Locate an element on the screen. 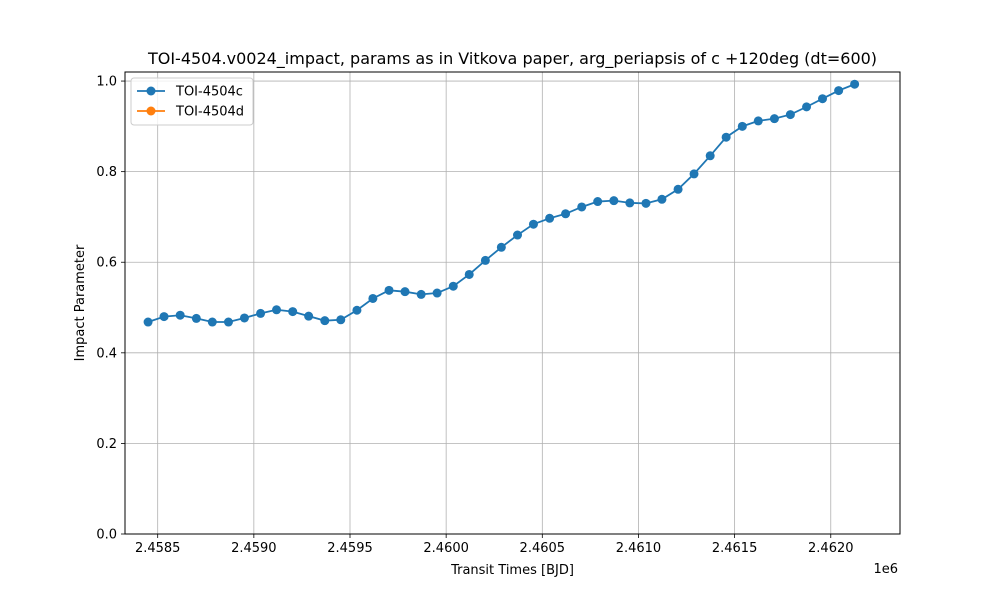 The width and height of the screenshot is (1000, 604). x-tick-label: 2.4605 is located at coordinates (543, 548).